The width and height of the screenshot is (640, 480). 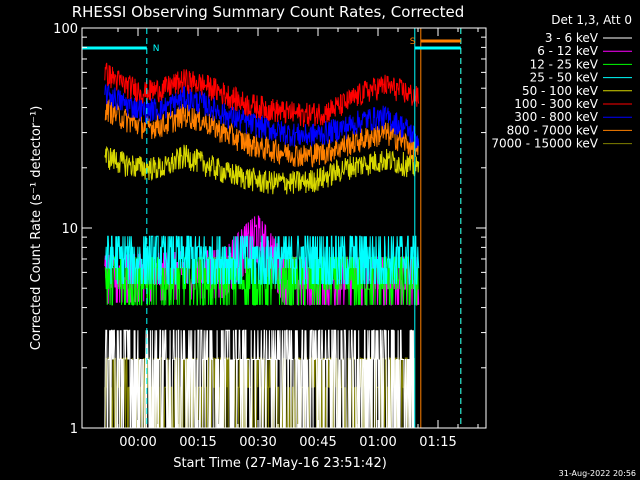 What do you see at coordinates (544, 144) in the screenshot?
I see `legend-label: 7000 - 15000 keV` at bounding box center [544, 144].